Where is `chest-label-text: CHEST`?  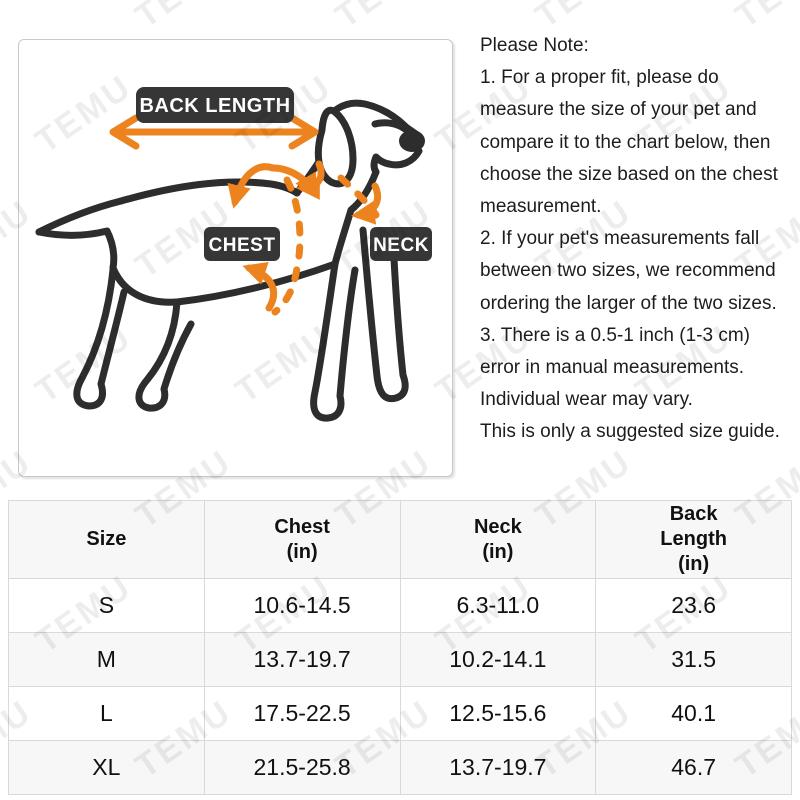 chest-label-text: CHEST is located at coordinates (242, 245).